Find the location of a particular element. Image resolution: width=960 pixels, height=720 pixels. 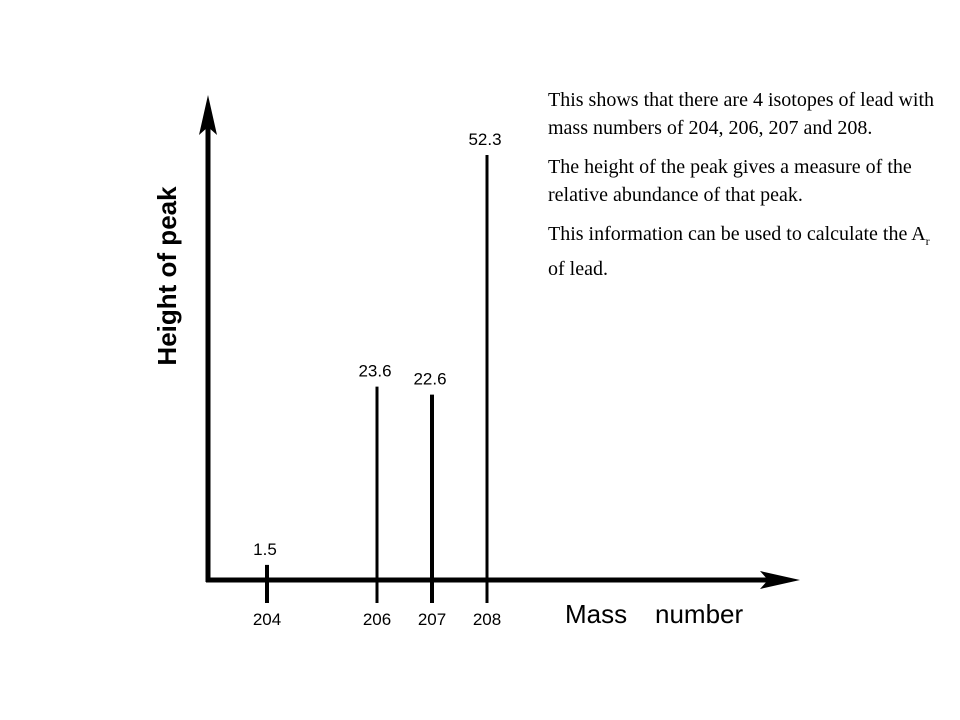

x-tick-label-204: 204 is located at coordinates (267, 619).